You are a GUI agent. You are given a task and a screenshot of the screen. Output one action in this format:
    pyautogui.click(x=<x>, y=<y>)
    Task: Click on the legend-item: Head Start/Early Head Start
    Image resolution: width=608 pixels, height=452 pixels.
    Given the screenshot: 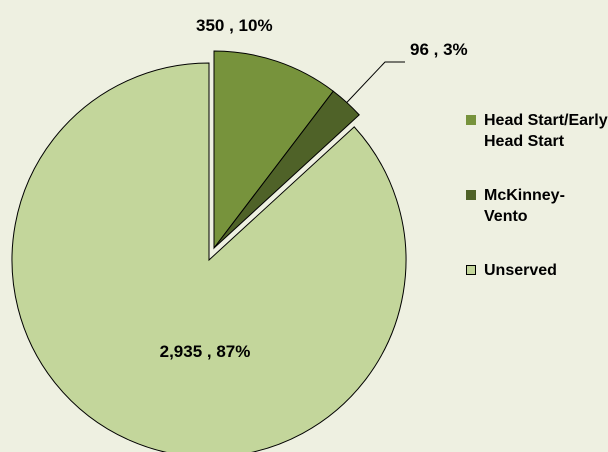 What is the action you would take?
    pyautogui.click(x=537, y=131)
    